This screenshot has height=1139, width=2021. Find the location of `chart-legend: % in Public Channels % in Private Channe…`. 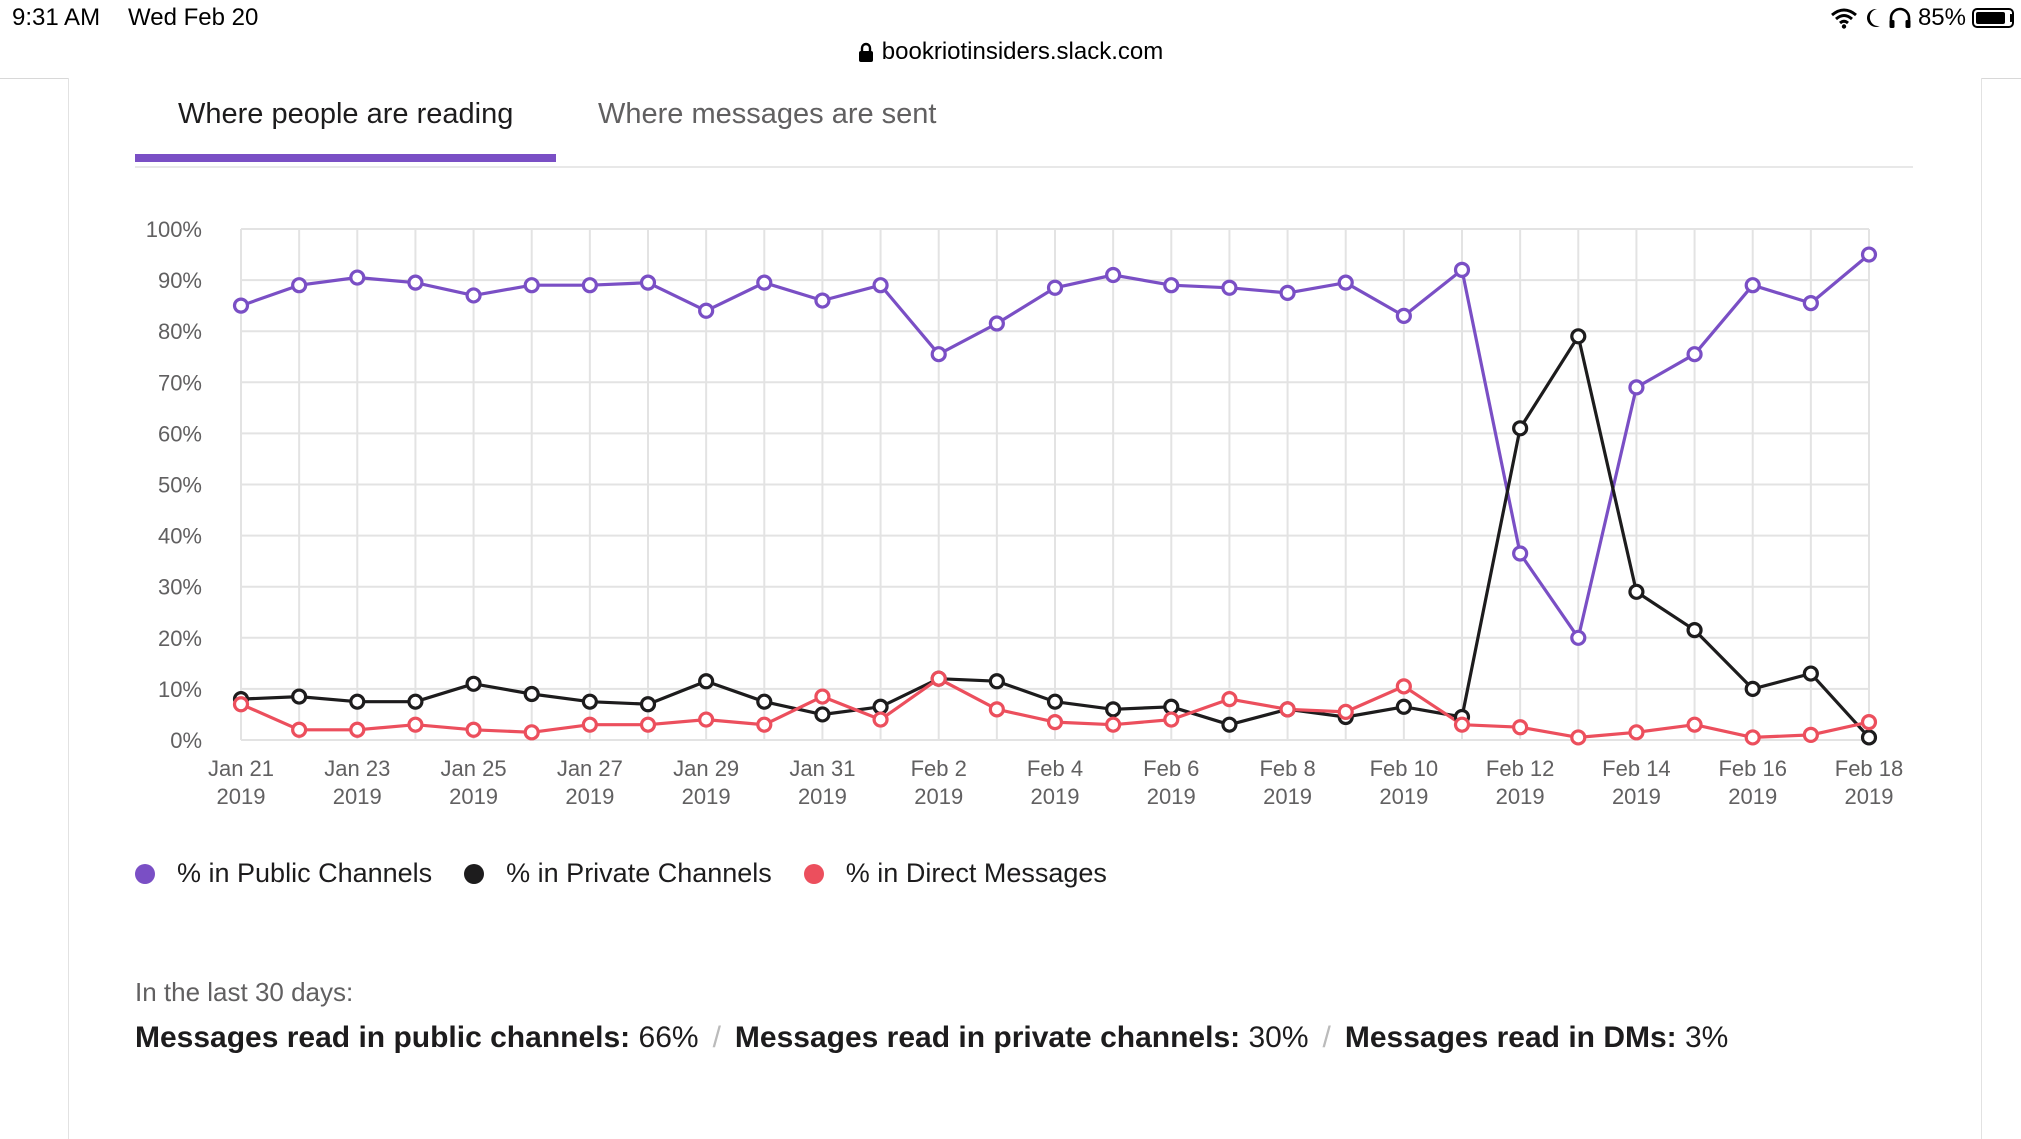

chart-legend: % in Public Channels % in Private Channe… is located at coordinates (637, 873).